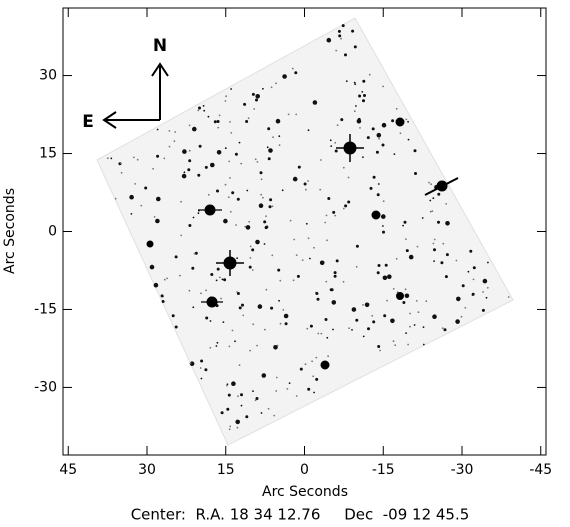  Describe the element at coordinates (45, 387) in the screenshot. I see `y-tick-label: -30` at that location.